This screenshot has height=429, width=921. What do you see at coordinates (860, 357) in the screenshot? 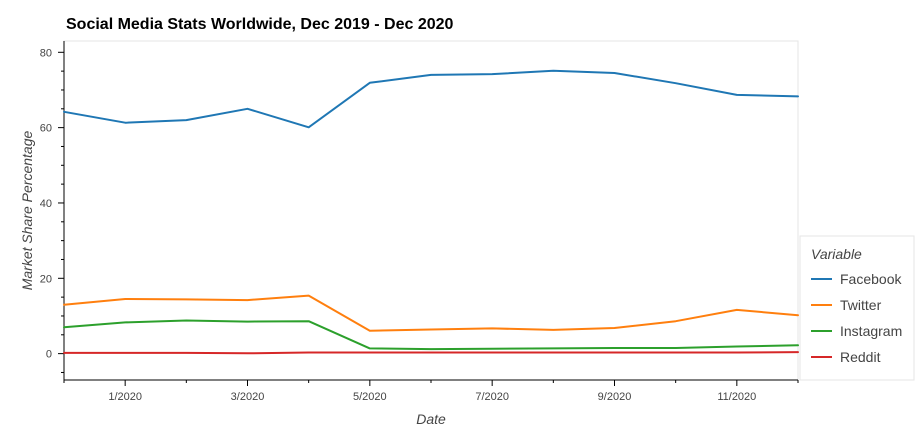
I see `legend-label-reddit: Reddit` at bounding box center [860, 357].